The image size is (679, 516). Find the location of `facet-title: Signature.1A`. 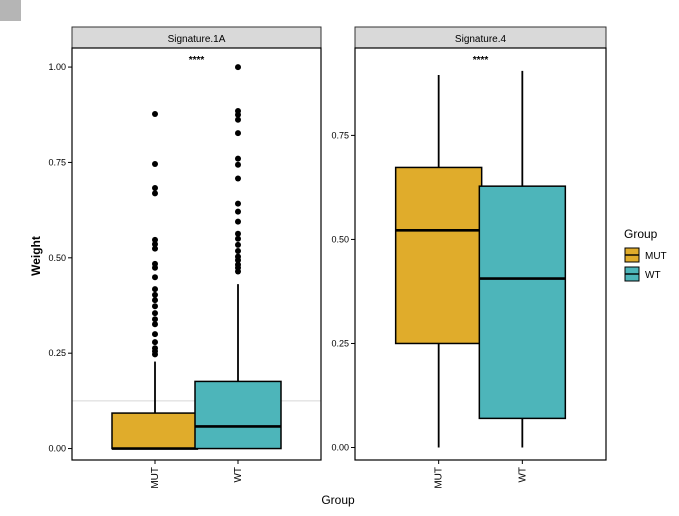

facet-title: Signature.1A is located at coordinates (197, 39).